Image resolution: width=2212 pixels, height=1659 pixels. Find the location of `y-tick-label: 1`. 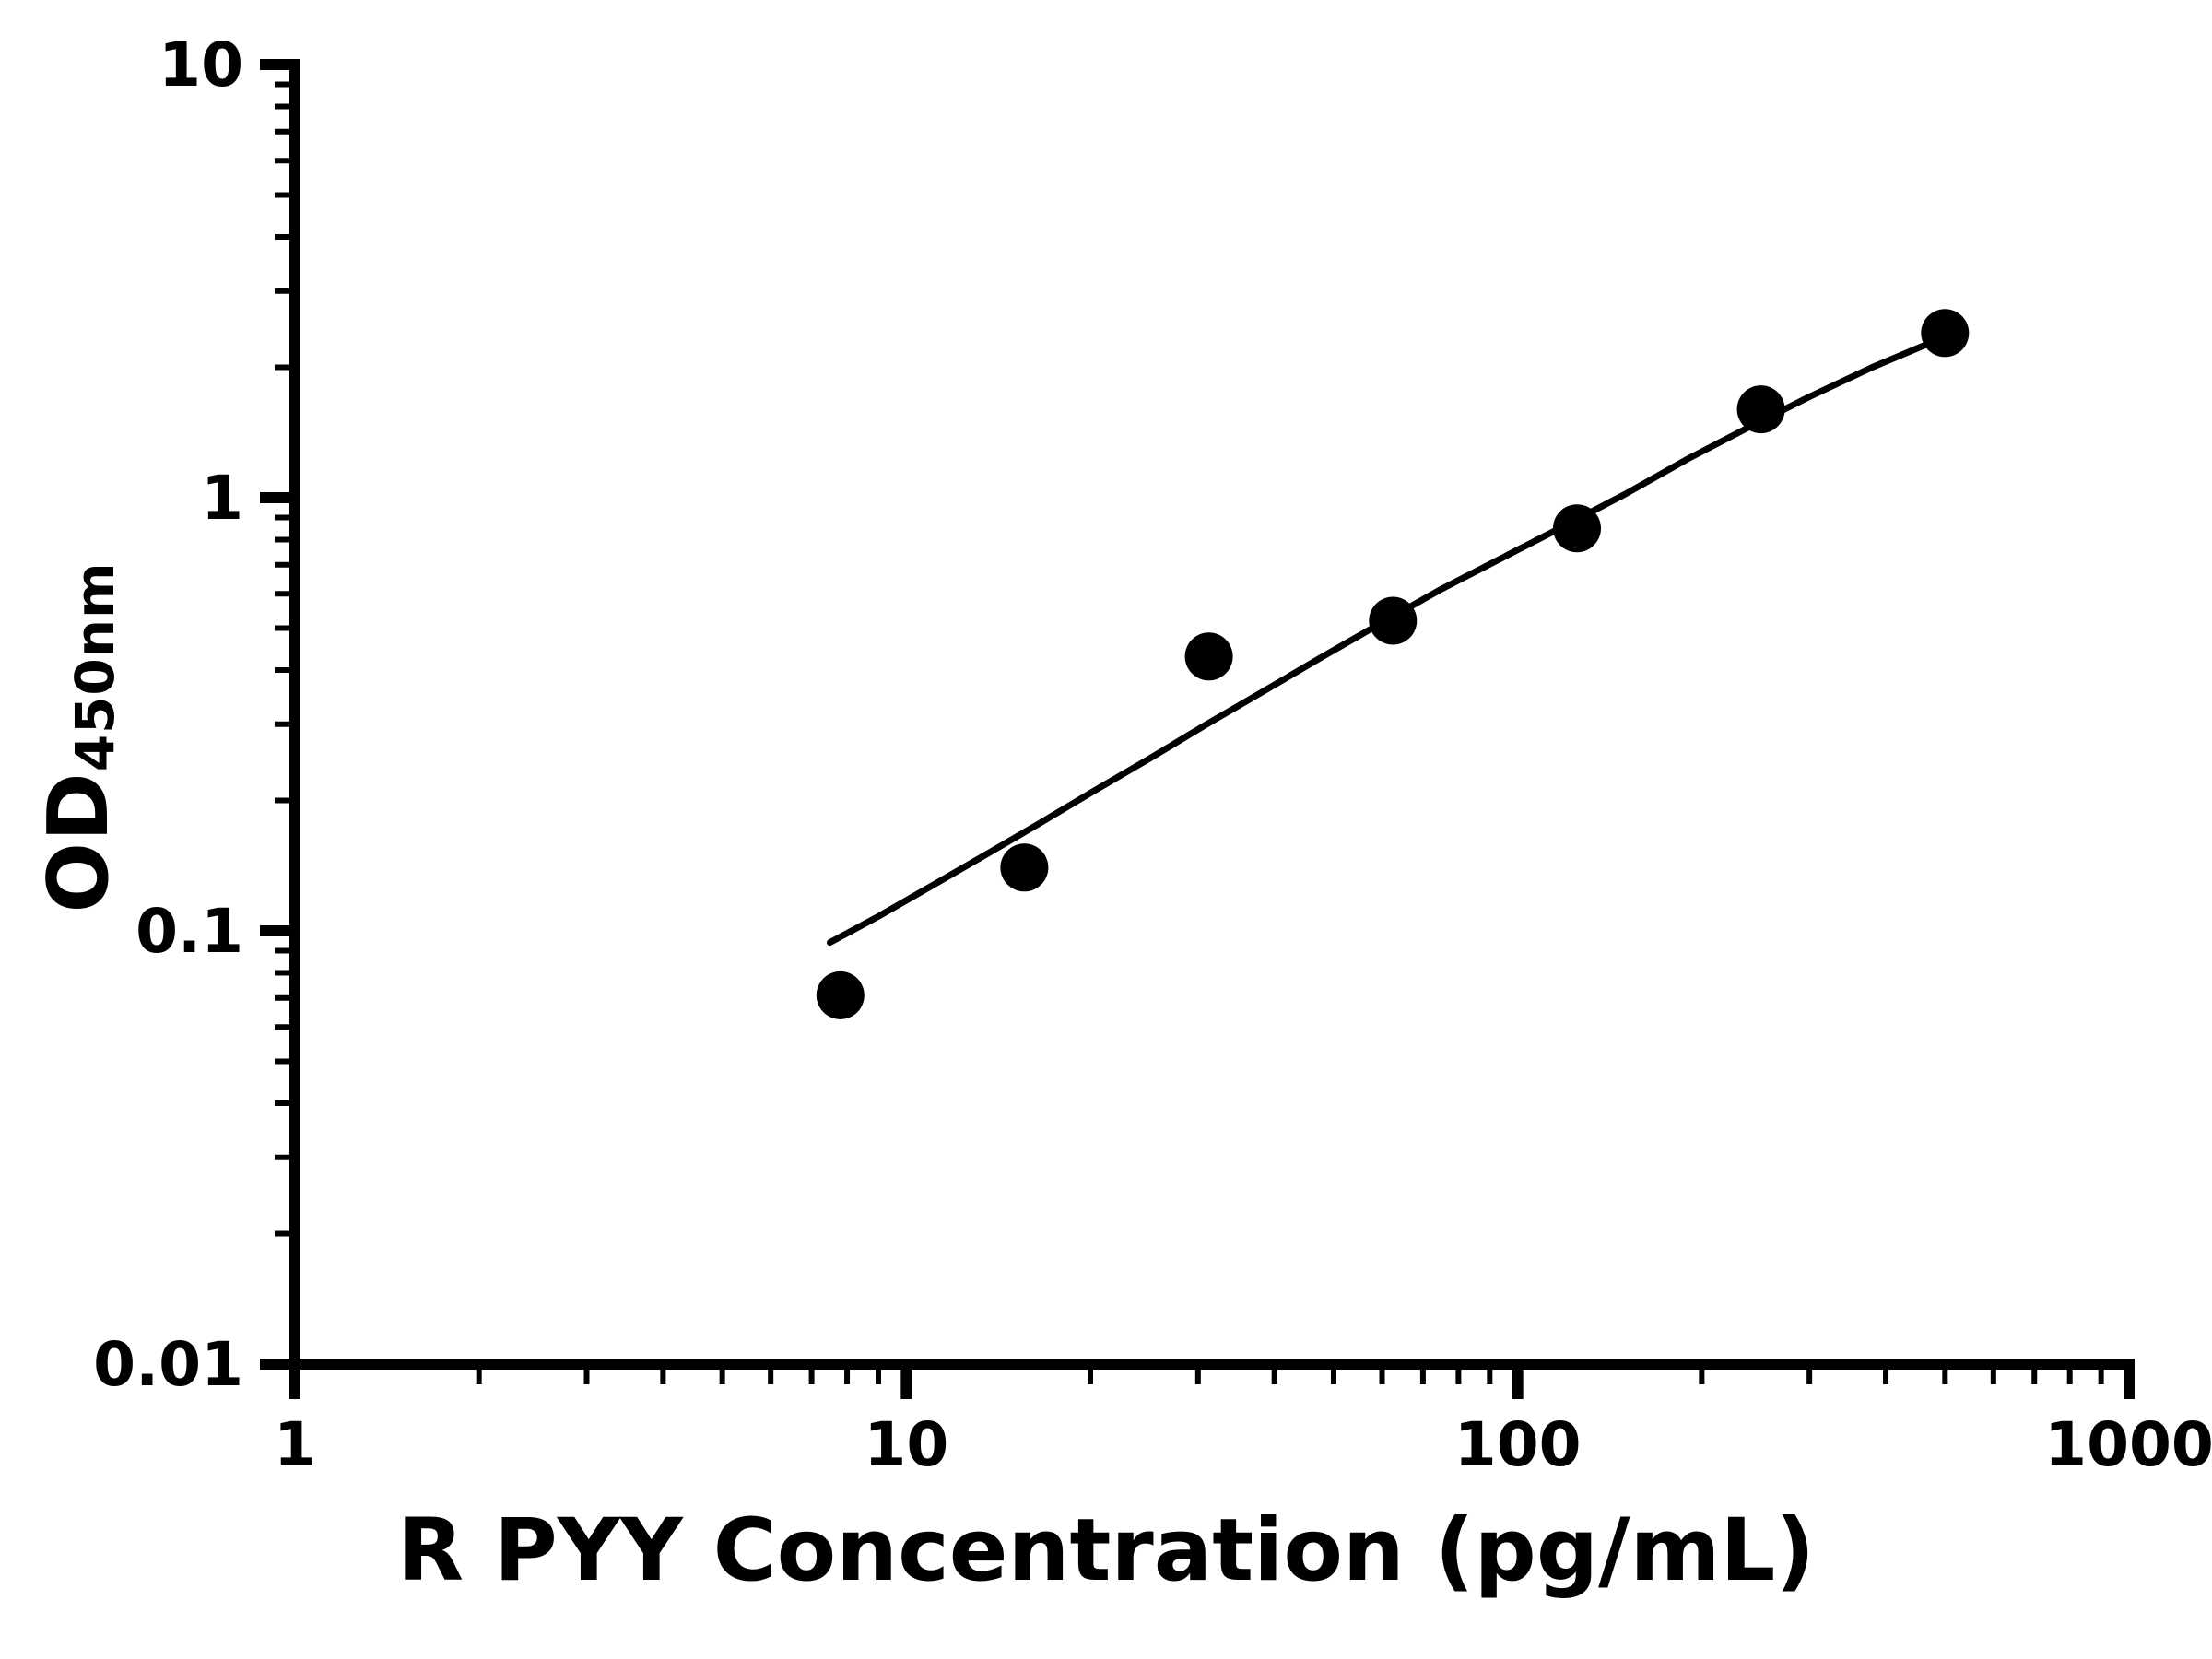

y-tick-label: 1 is located at coordinates (222, 498).